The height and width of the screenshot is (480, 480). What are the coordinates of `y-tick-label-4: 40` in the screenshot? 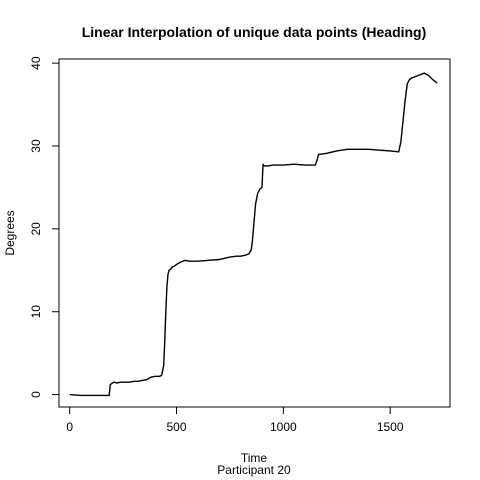 It's located at (36, 63).